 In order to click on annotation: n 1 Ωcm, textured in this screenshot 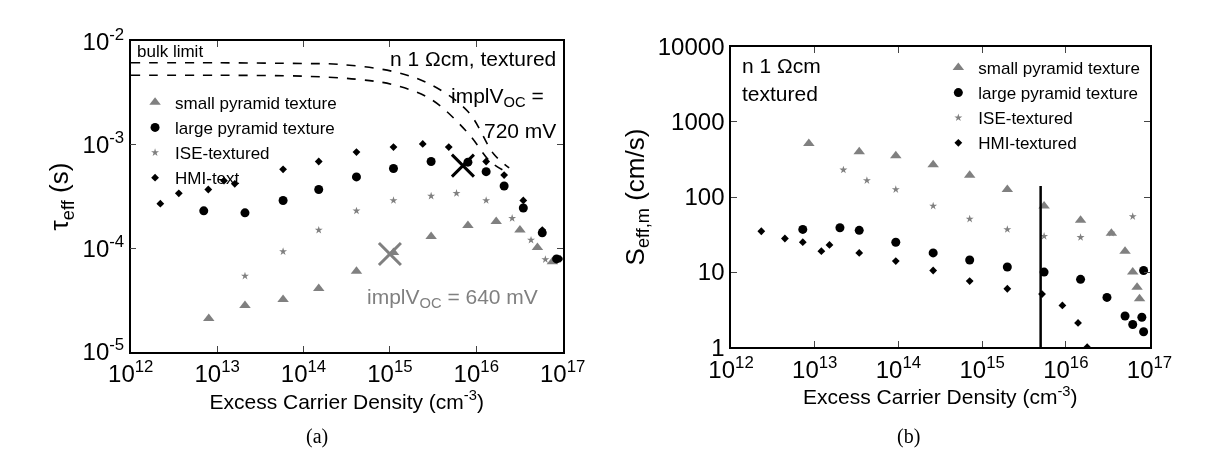, I will do `click(473, 58)`.